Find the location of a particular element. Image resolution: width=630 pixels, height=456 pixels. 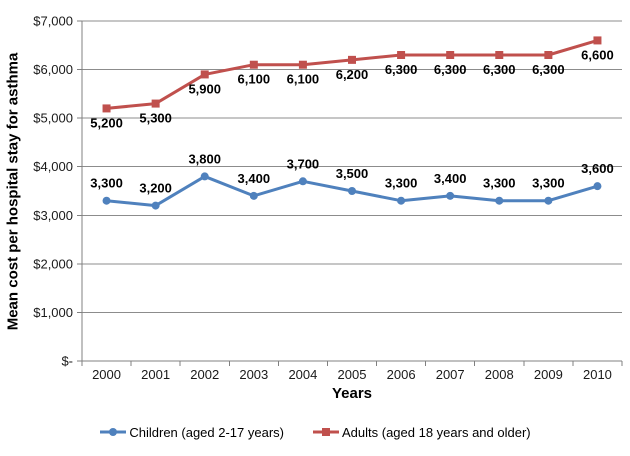

data-label: 3,500 is located at coordinates (352, 173).